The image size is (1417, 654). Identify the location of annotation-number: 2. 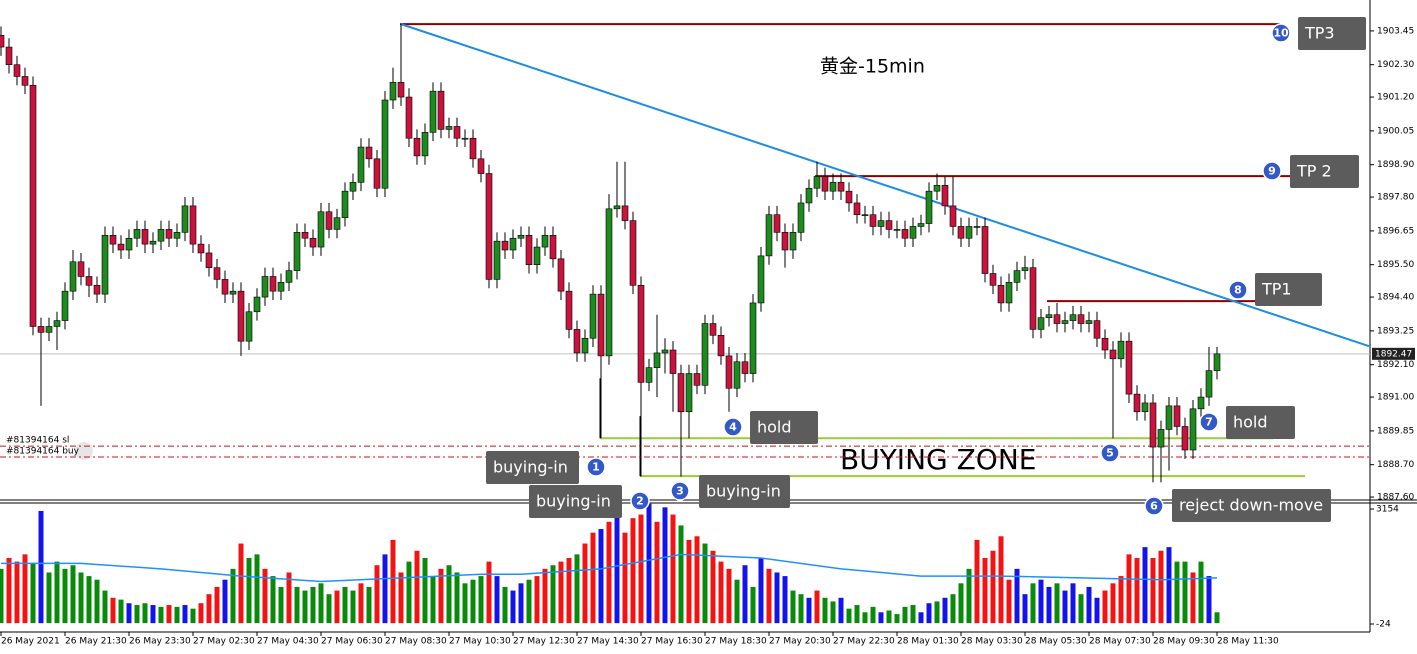
(640, 501).